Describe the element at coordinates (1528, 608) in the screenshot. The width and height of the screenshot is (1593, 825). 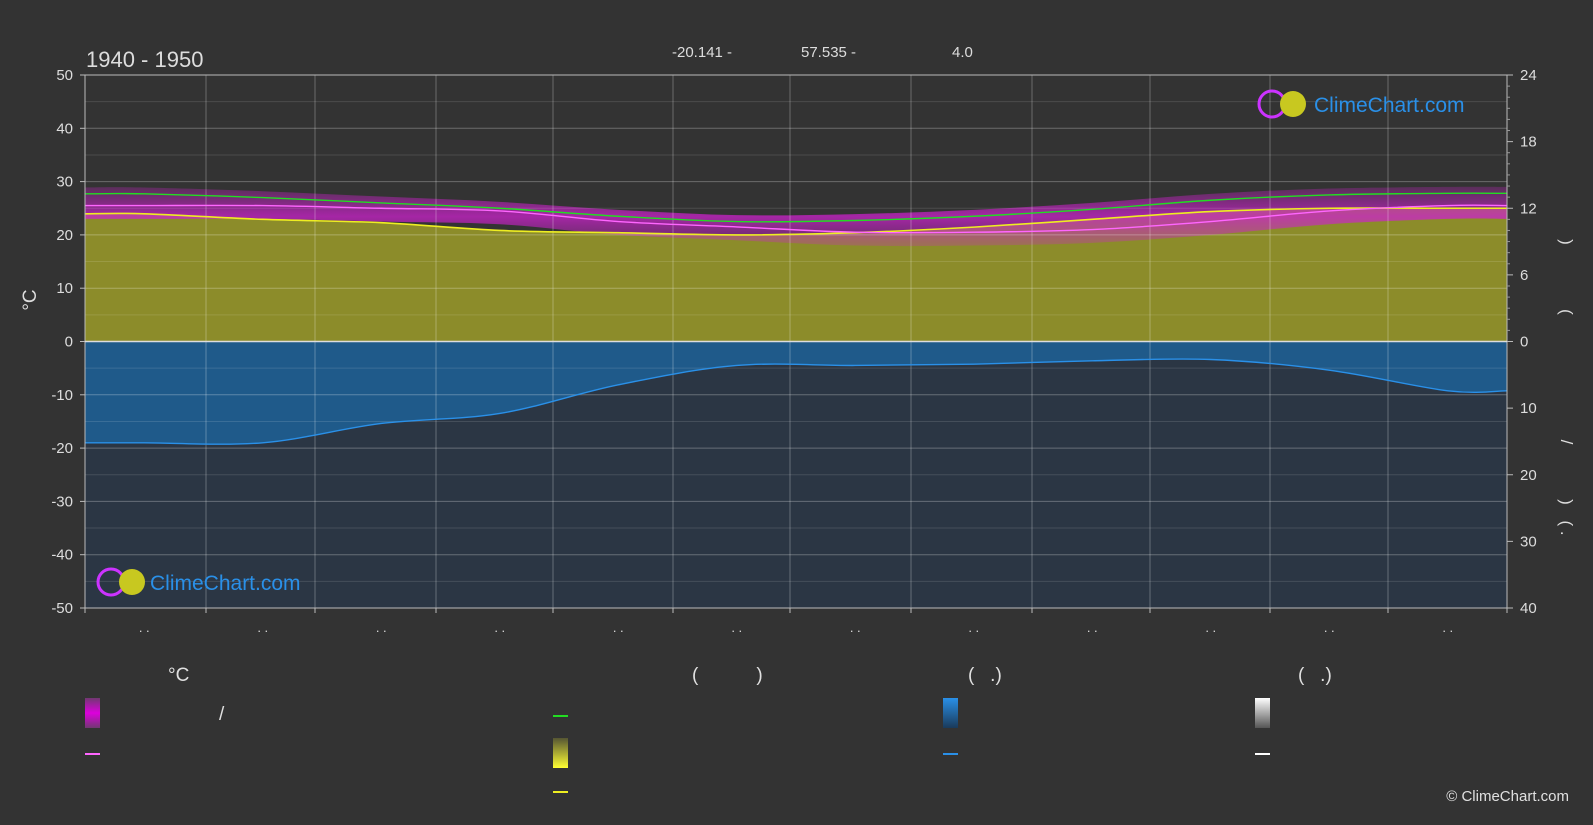
I see `right-tick-label-precip: 40` at that location.